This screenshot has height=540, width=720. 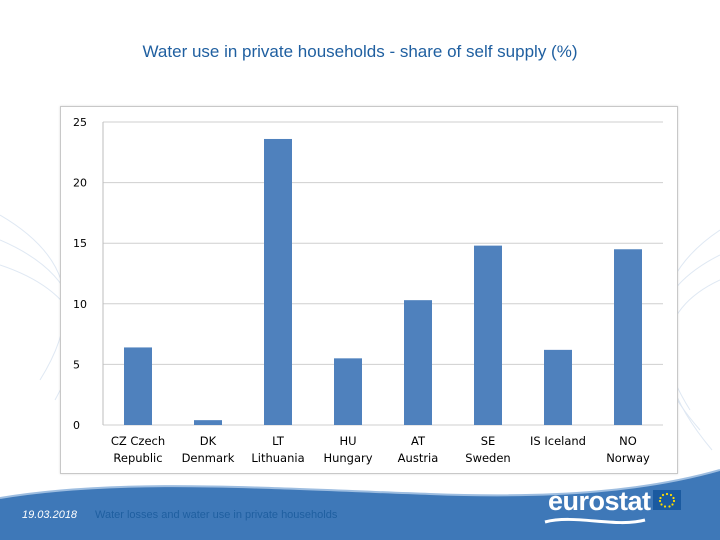 I want to click on x-category-label: DK, so click(x=208, y=441).